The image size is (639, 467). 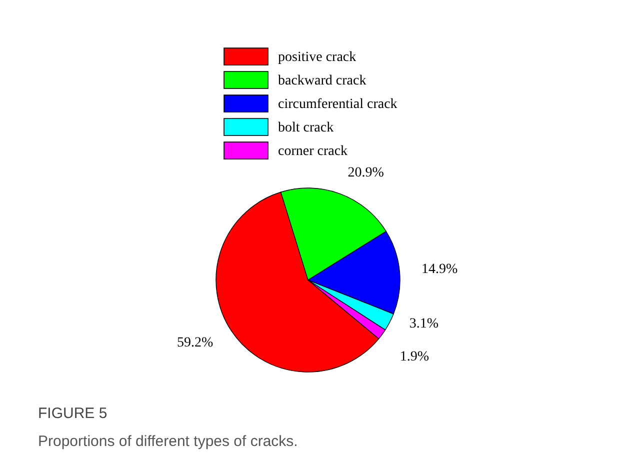 What do you see at coordinates (338, 104) in the screenshot?
I see `legend-label: circumferential crack` at bounding box center [338, 104].